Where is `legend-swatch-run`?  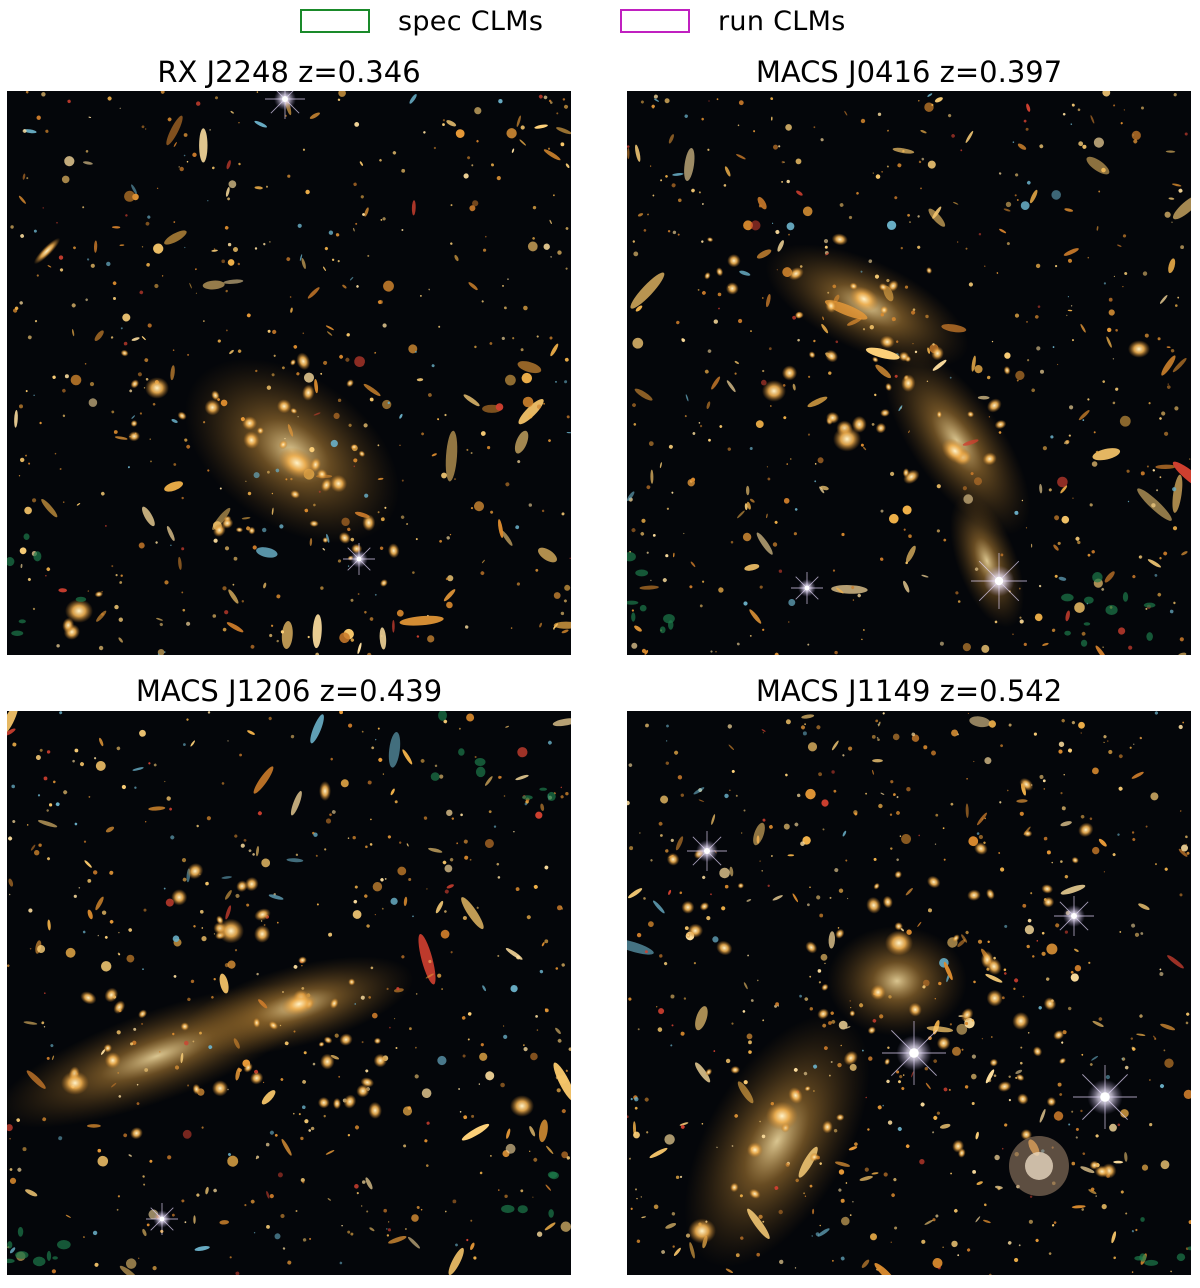
legend-swatch-run is located at coordinates (655, 21).